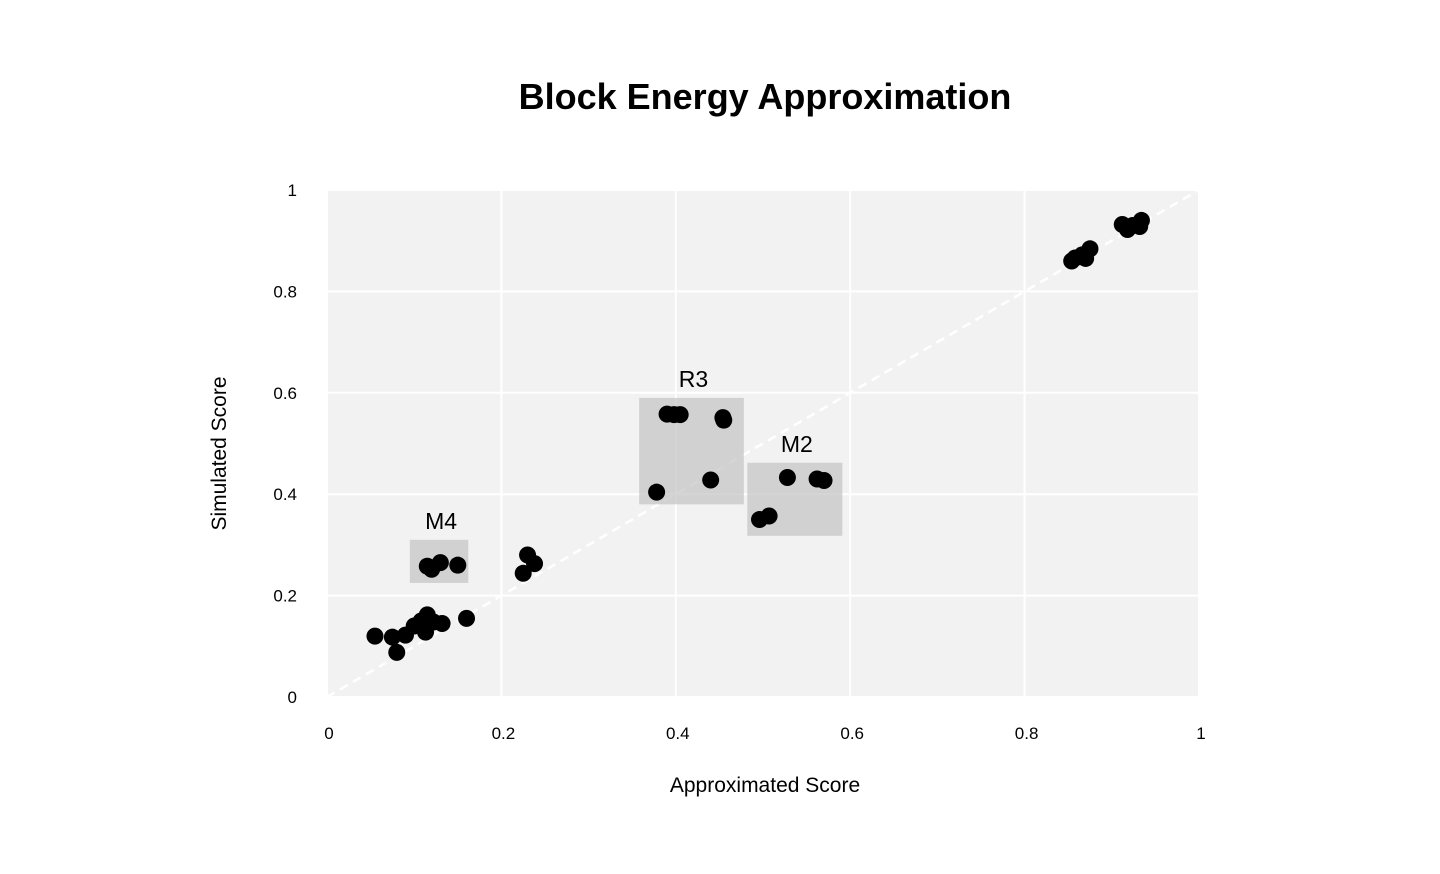  I want to click on x-axis-ticks: 0 0.2 0.4 0.6 0.8 1, so click(764, 733).